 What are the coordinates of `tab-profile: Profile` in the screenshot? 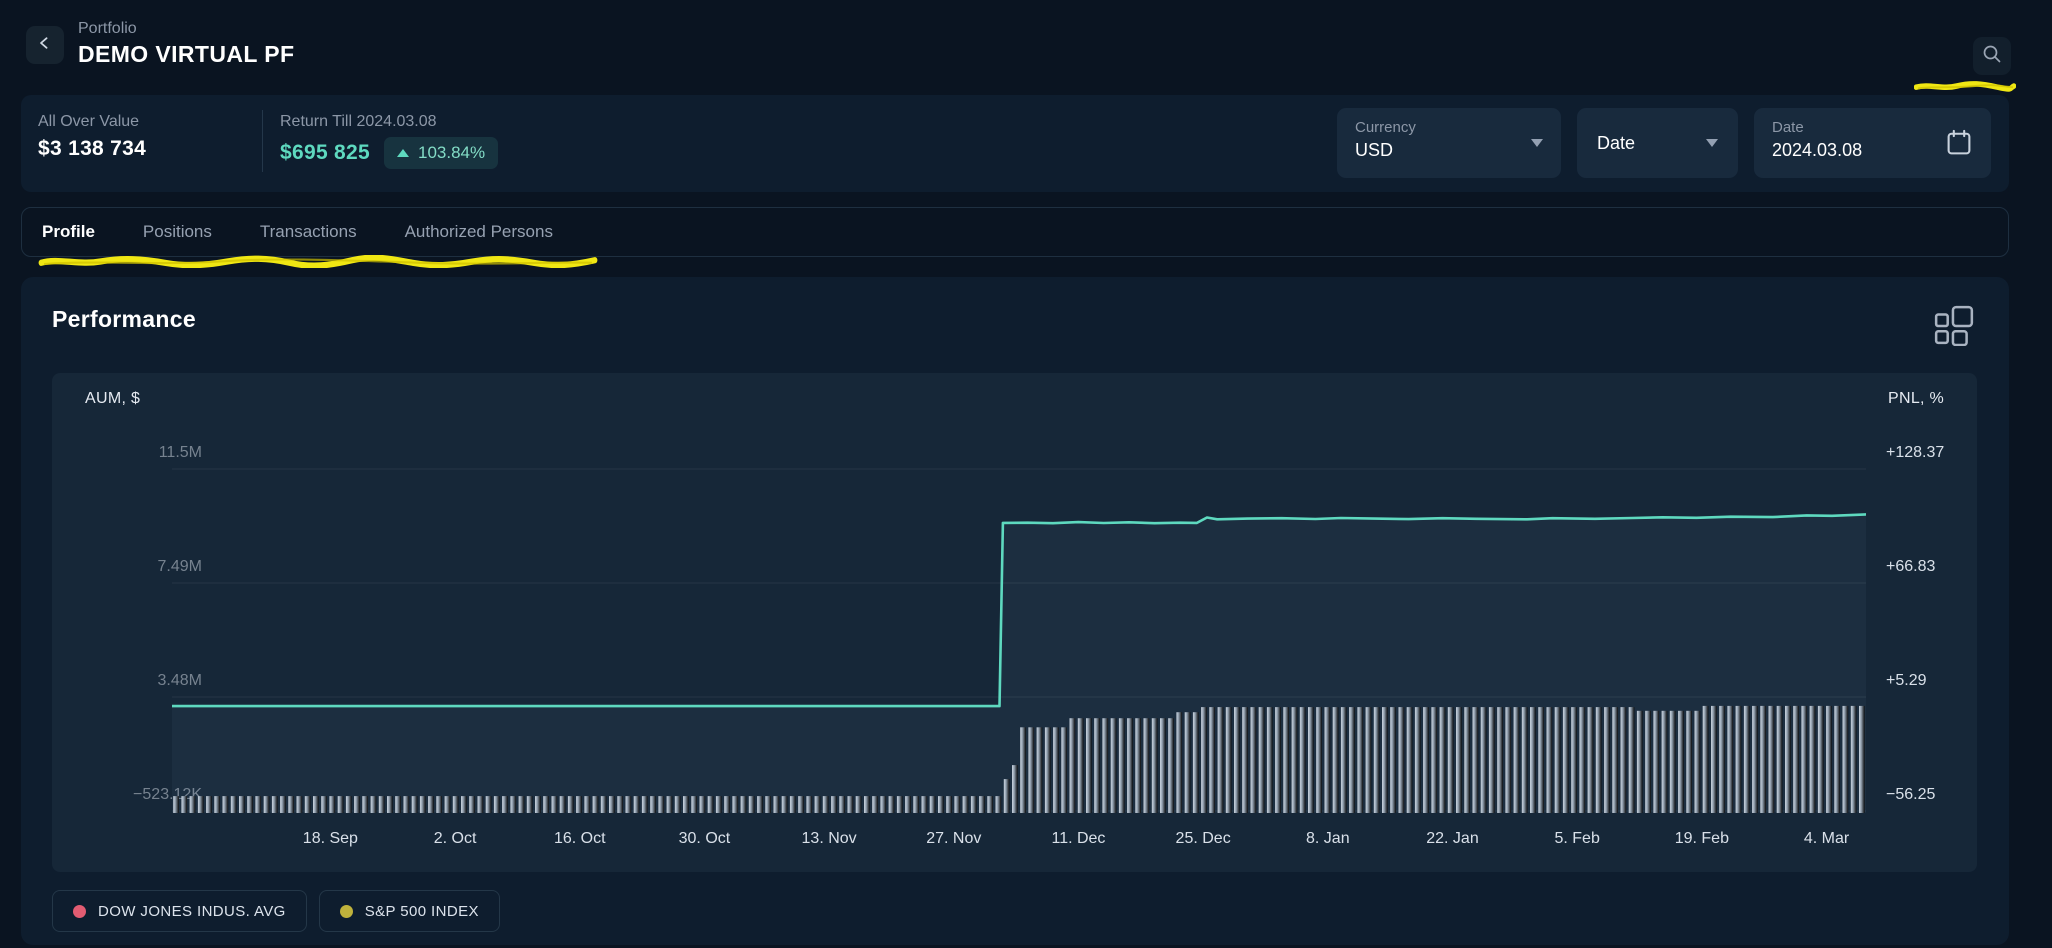 It's located at (68, 231).